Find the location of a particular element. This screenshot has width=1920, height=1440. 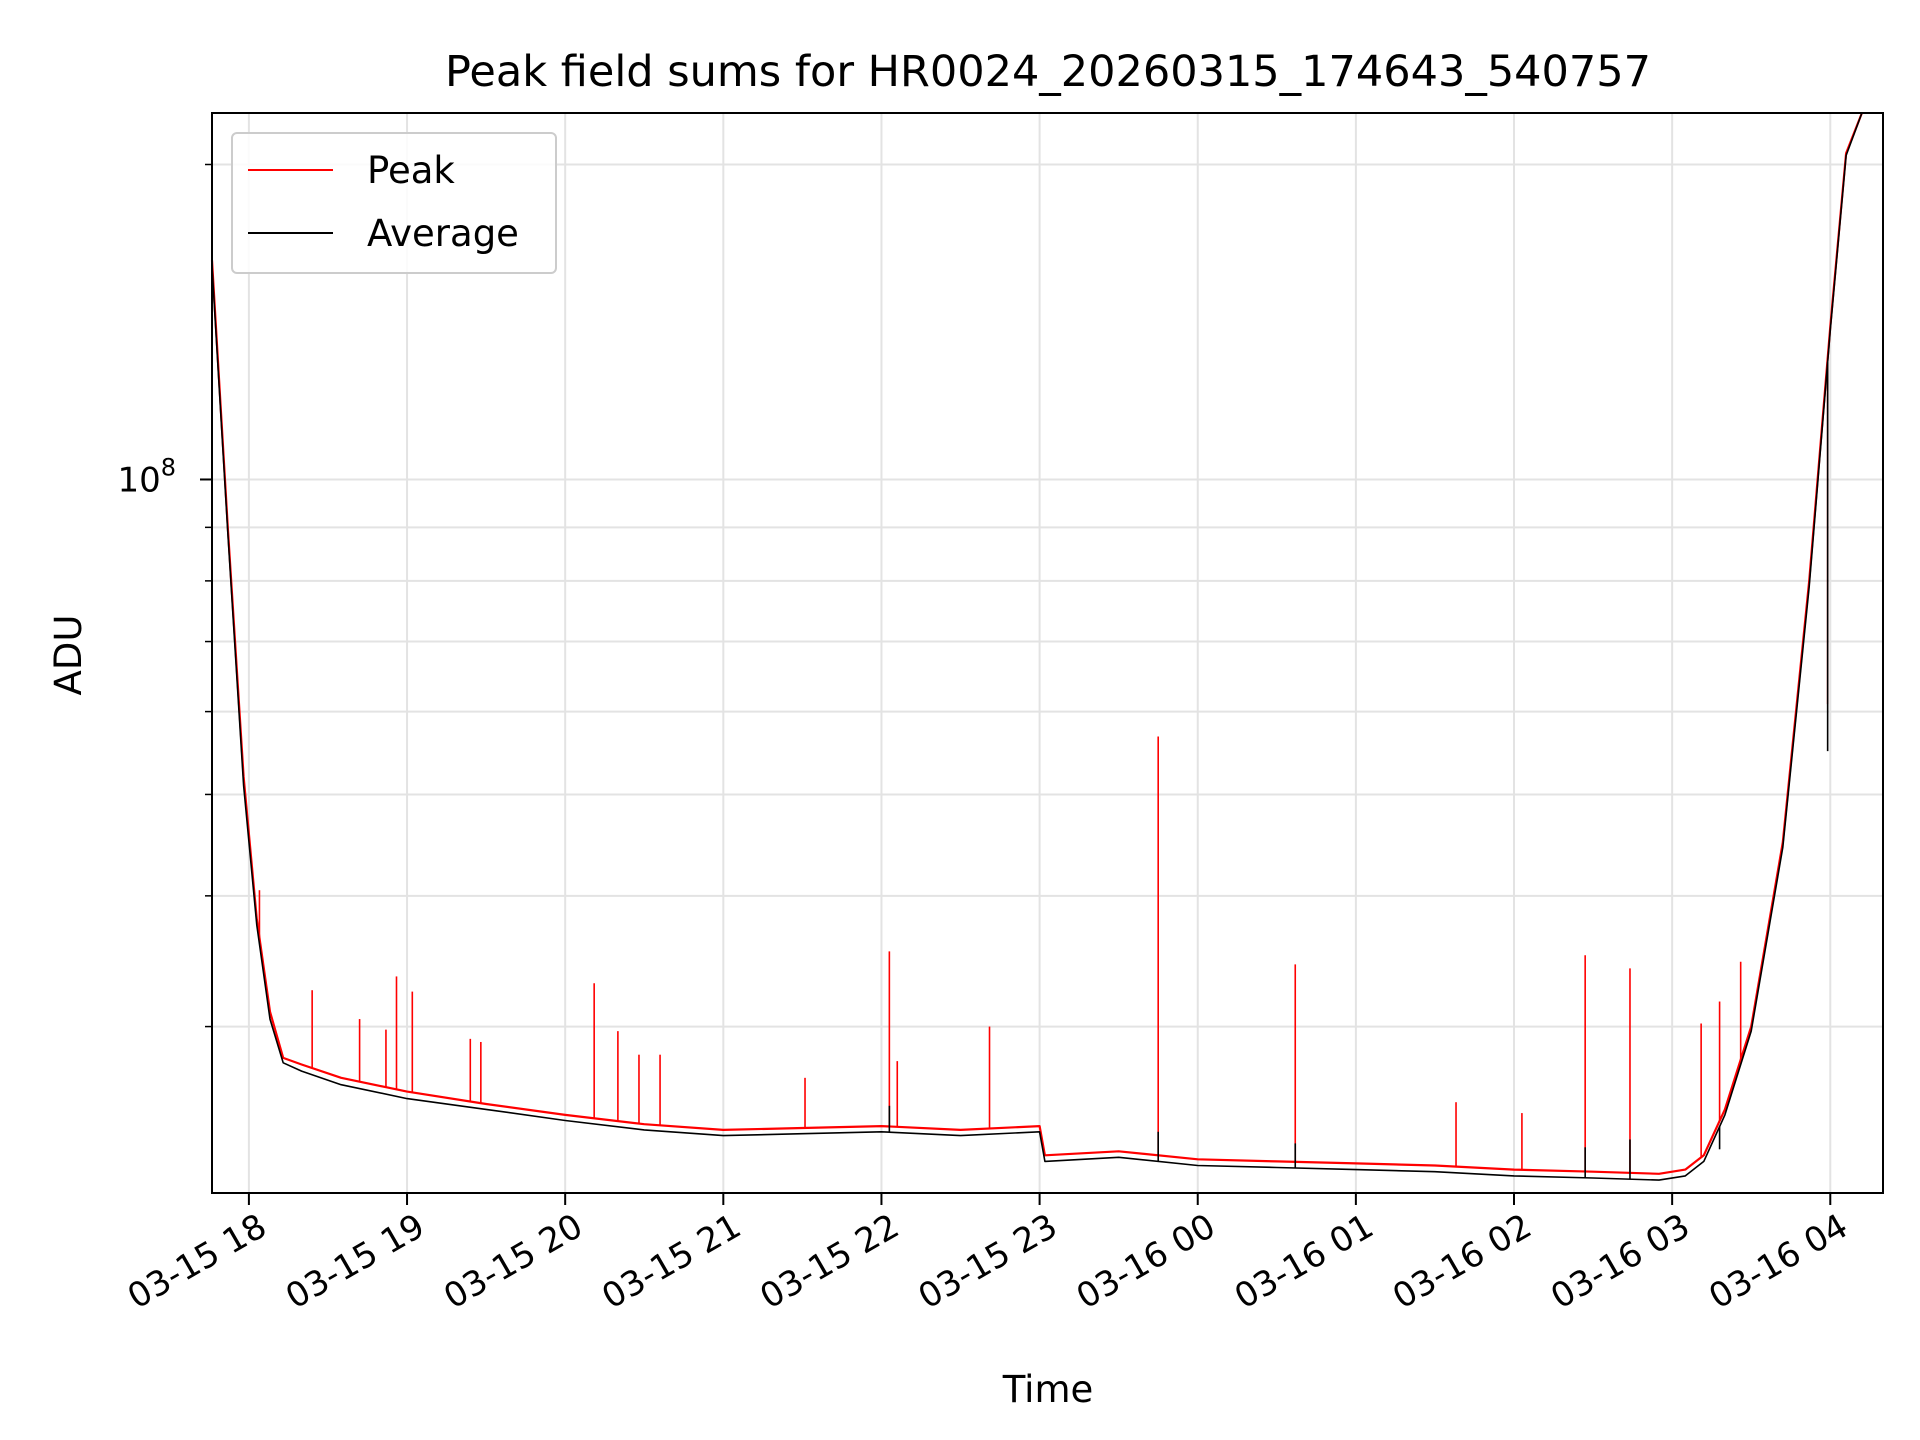

y-axis-label: ADU is located at coordinates (68, 655).